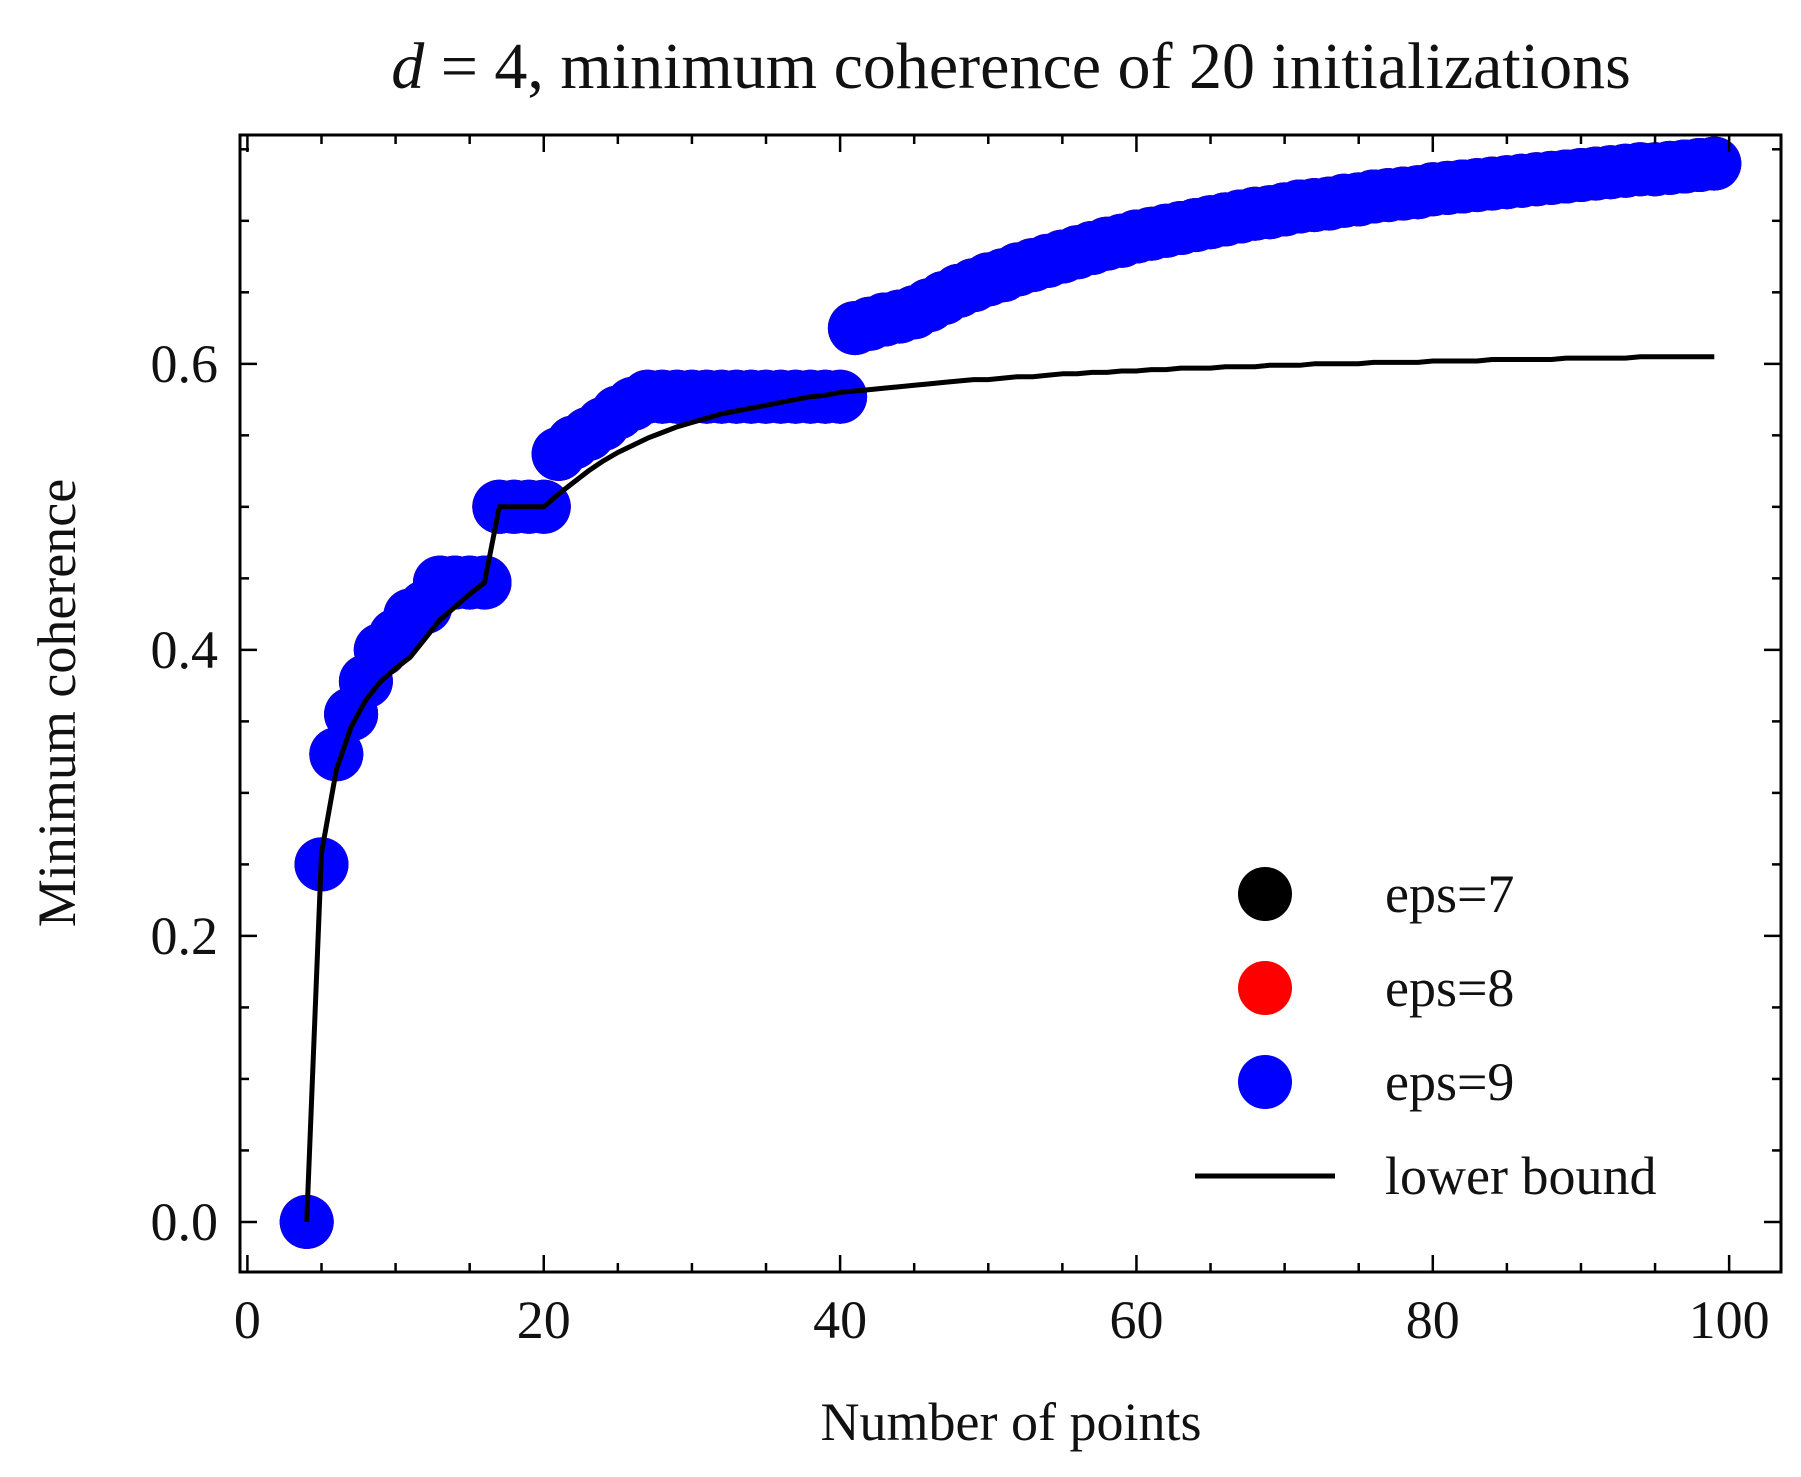 The width and height of the screenshot is (1801, 1477). I want to click on legend-item: eps=7, so click(1376, 894).